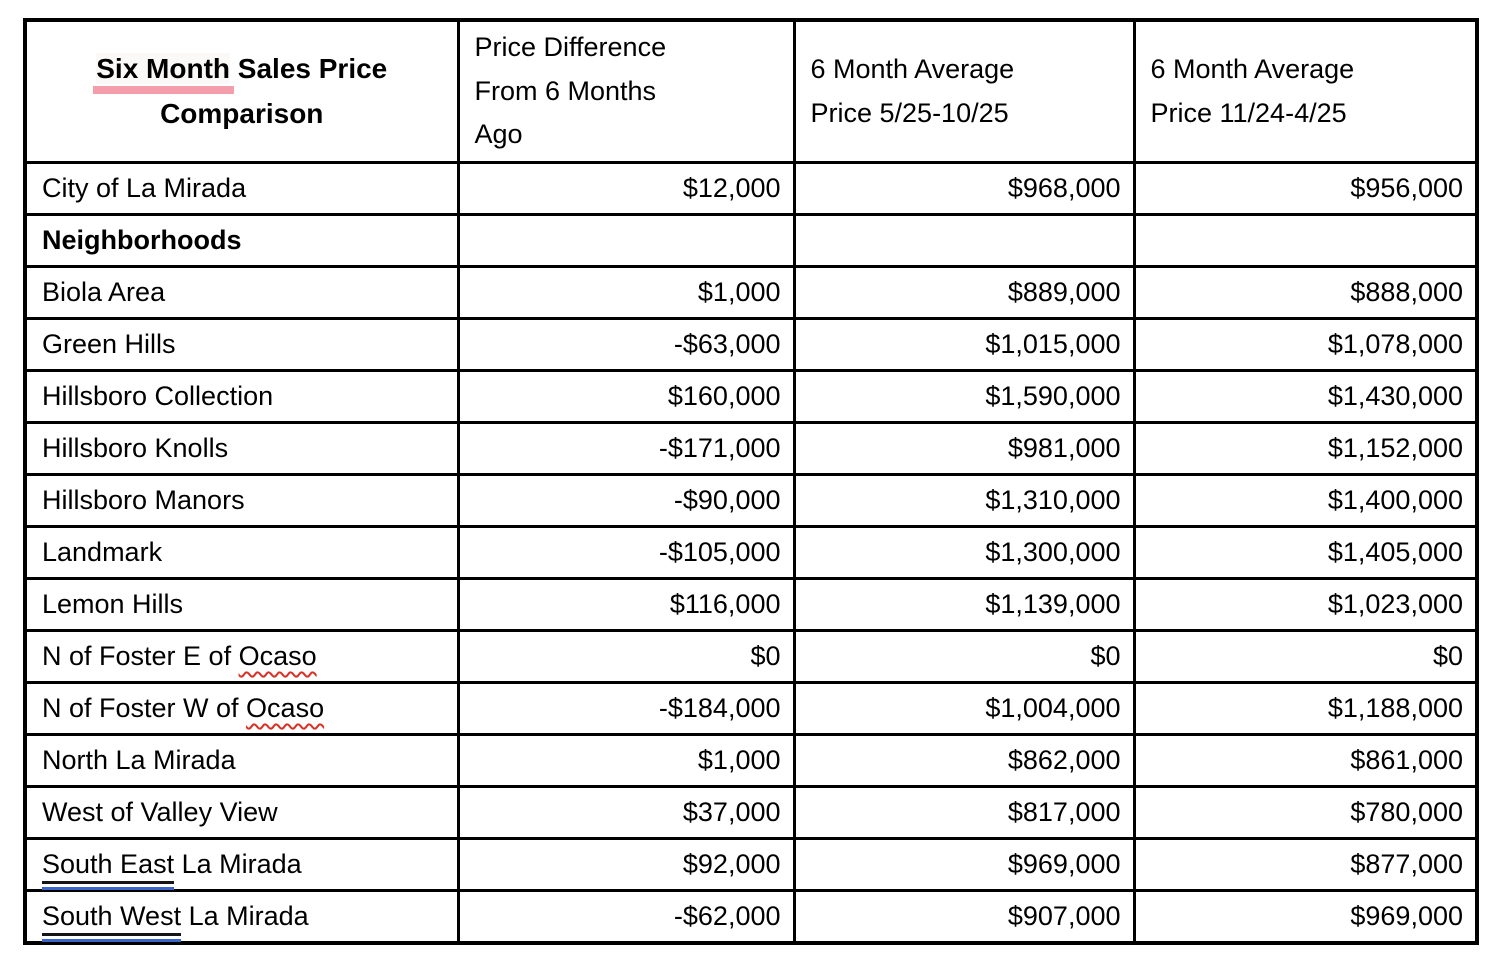 This screenshot has height=972, width=1494. What do you see at coordinates (160, 812) in the screenshot?
I see `label-text: West of Valley View` at bounding box center [160, 812].